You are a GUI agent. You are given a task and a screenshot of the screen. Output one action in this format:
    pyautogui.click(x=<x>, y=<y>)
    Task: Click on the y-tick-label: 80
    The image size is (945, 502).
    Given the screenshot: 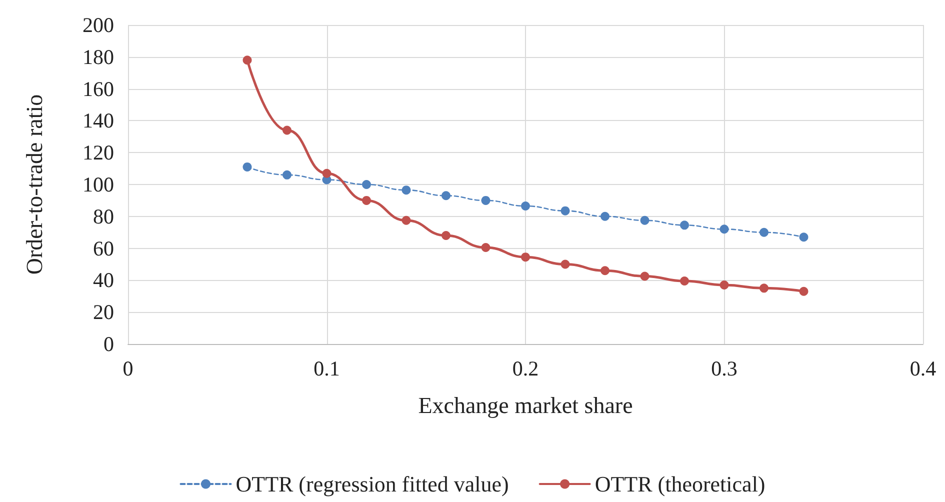 What is the action you would take?
    pyautogui.click(x=103, y=216)
    